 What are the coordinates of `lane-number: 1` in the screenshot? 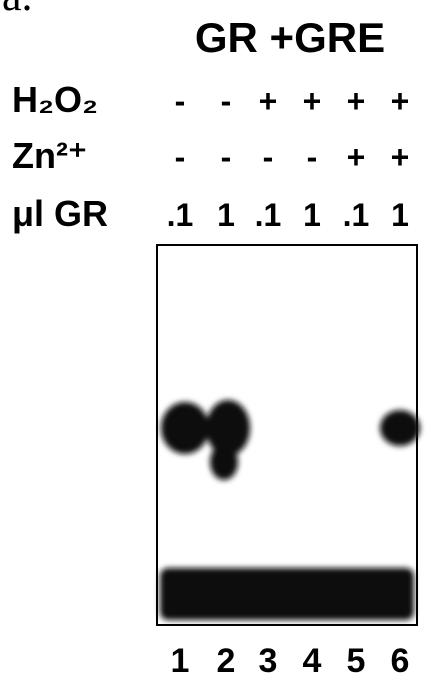 It's located at (180, 661).